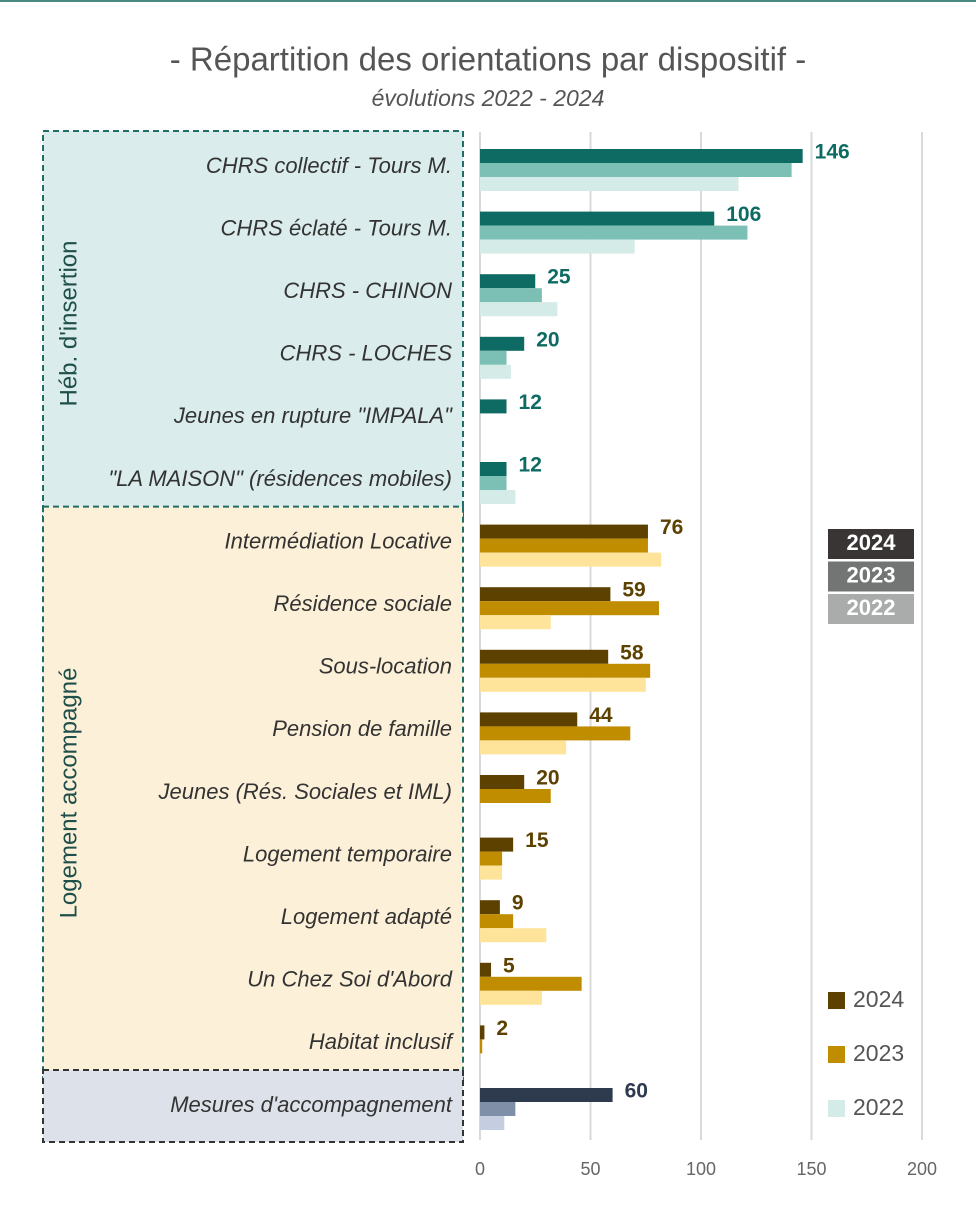 This screenshot has width=976, height=1224. What do you see at coordinates (811, 1169) in the screenshot?
I see `x-tick-label: 150` at bounding box center [811, 1169].